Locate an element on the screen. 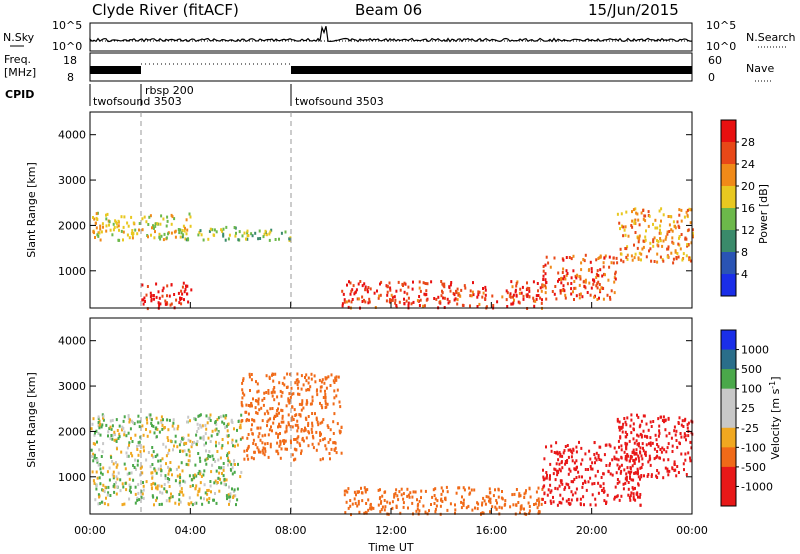 The image size is (800, 554). time-tick-label: 04:00 is located at coordinates (190, 530).